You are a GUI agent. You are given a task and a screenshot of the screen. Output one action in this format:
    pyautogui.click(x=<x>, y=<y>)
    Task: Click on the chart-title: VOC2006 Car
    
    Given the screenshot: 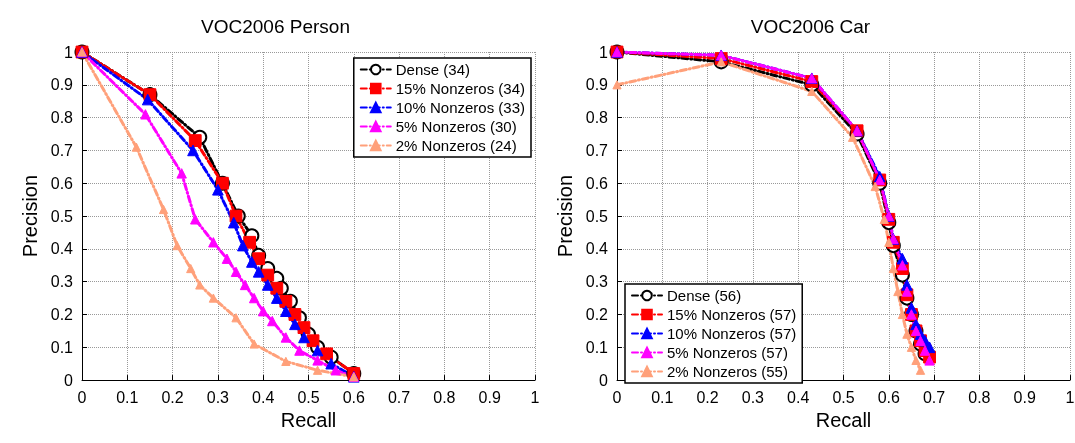 What is the action you would take?
    pyautogui.click(x=810, y=26)
    